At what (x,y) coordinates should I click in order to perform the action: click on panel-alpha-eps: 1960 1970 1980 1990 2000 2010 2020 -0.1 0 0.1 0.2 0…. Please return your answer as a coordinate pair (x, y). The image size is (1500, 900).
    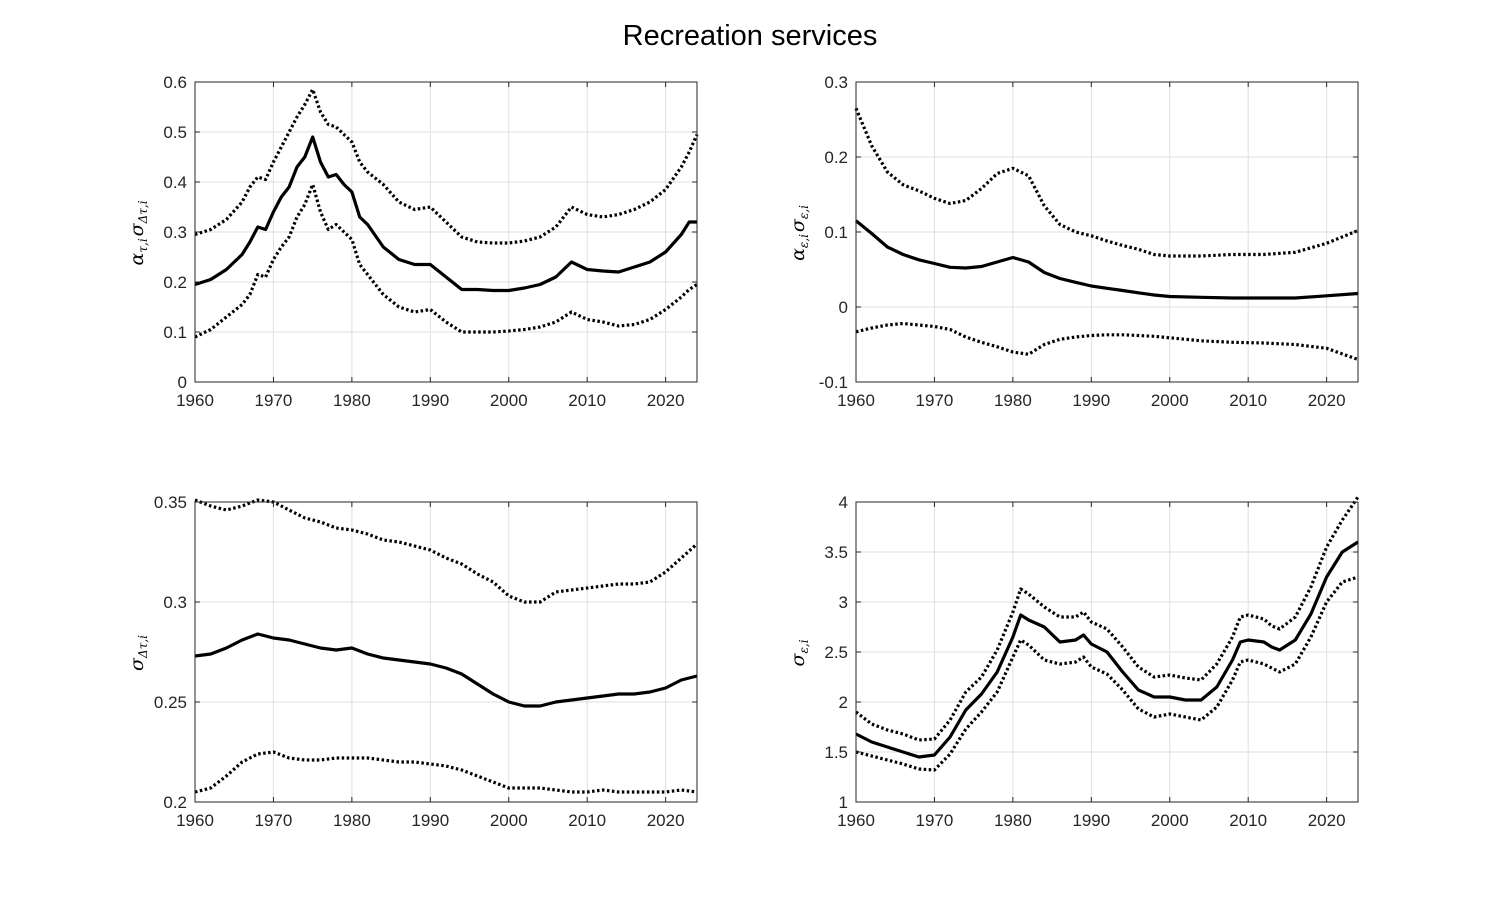
    Looking at the image, I should click on (1073, 241).